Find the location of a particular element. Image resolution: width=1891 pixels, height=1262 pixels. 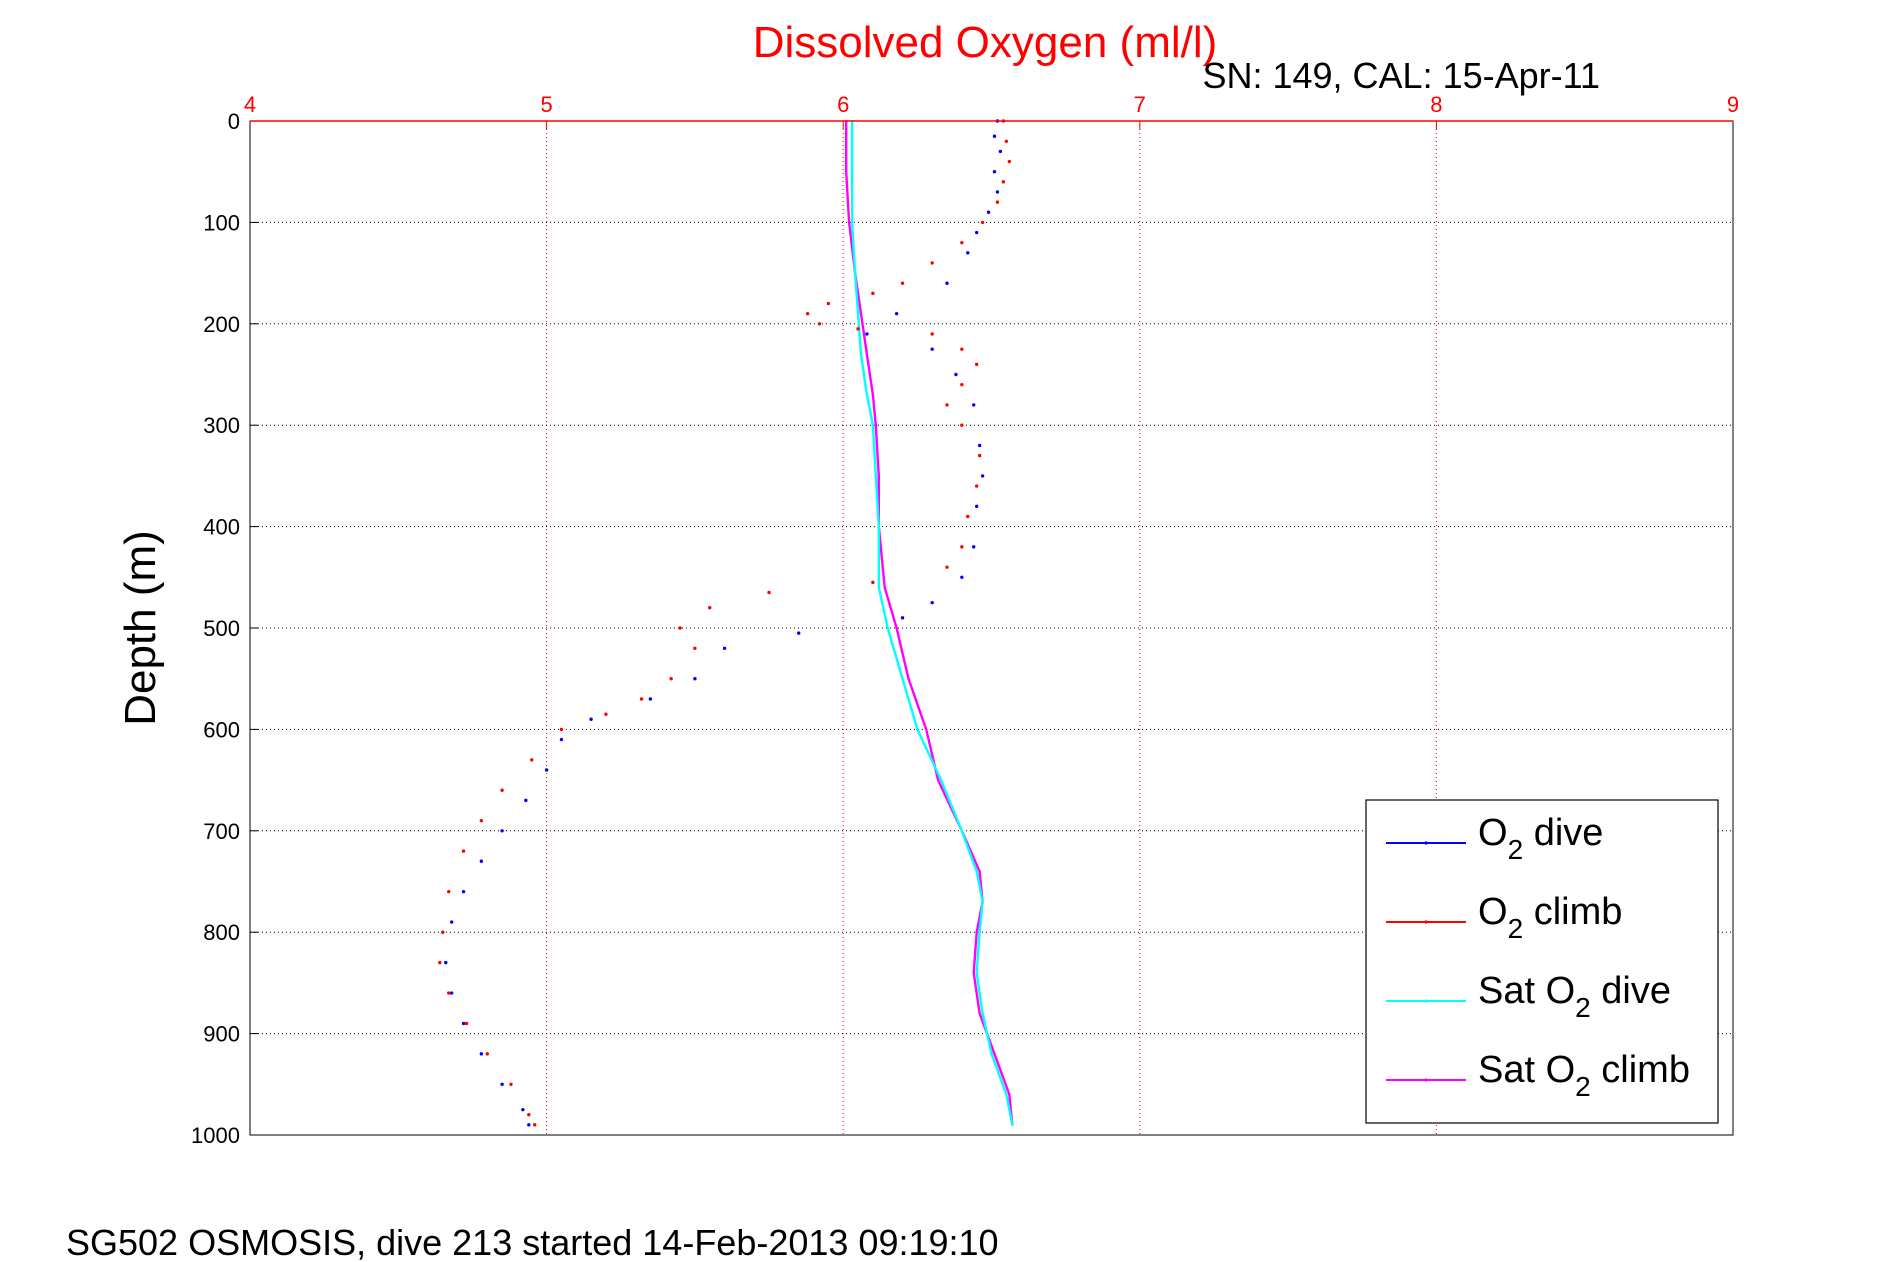

y-tick-label: 500 is located at coordinates (221, 628).